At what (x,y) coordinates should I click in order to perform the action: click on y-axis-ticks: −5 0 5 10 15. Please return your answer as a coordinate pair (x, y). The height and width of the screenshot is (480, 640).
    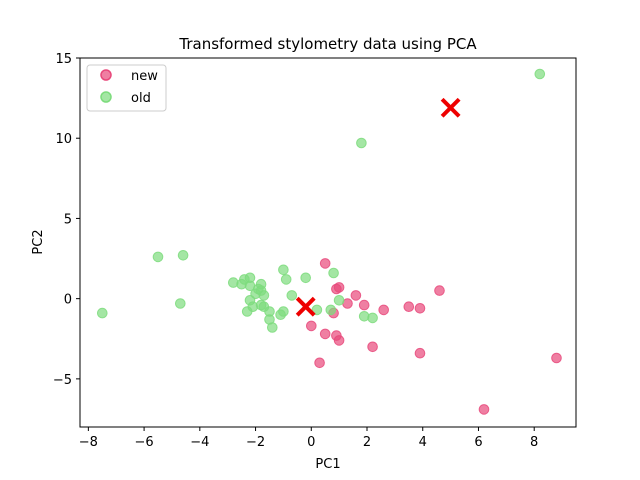
    Looking at the image, I should click on (66, 220).